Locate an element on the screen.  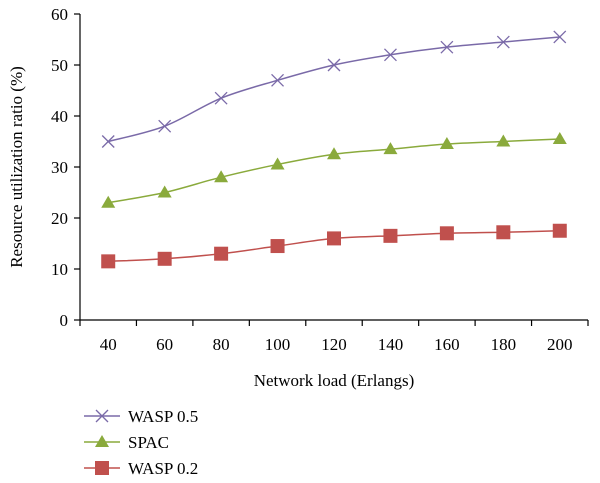
legend-item-wasp-0-2: WASP 0.2 is located at coordinates (141, 468).